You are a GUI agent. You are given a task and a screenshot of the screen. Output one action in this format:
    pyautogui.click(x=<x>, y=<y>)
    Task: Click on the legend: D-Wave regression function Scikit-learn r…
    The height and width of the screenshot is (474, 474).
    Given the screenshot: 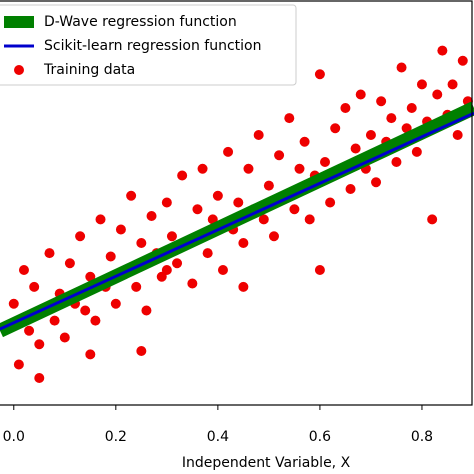 What is the action you would take?
    pyautogui.click(x=148, y=45)
    